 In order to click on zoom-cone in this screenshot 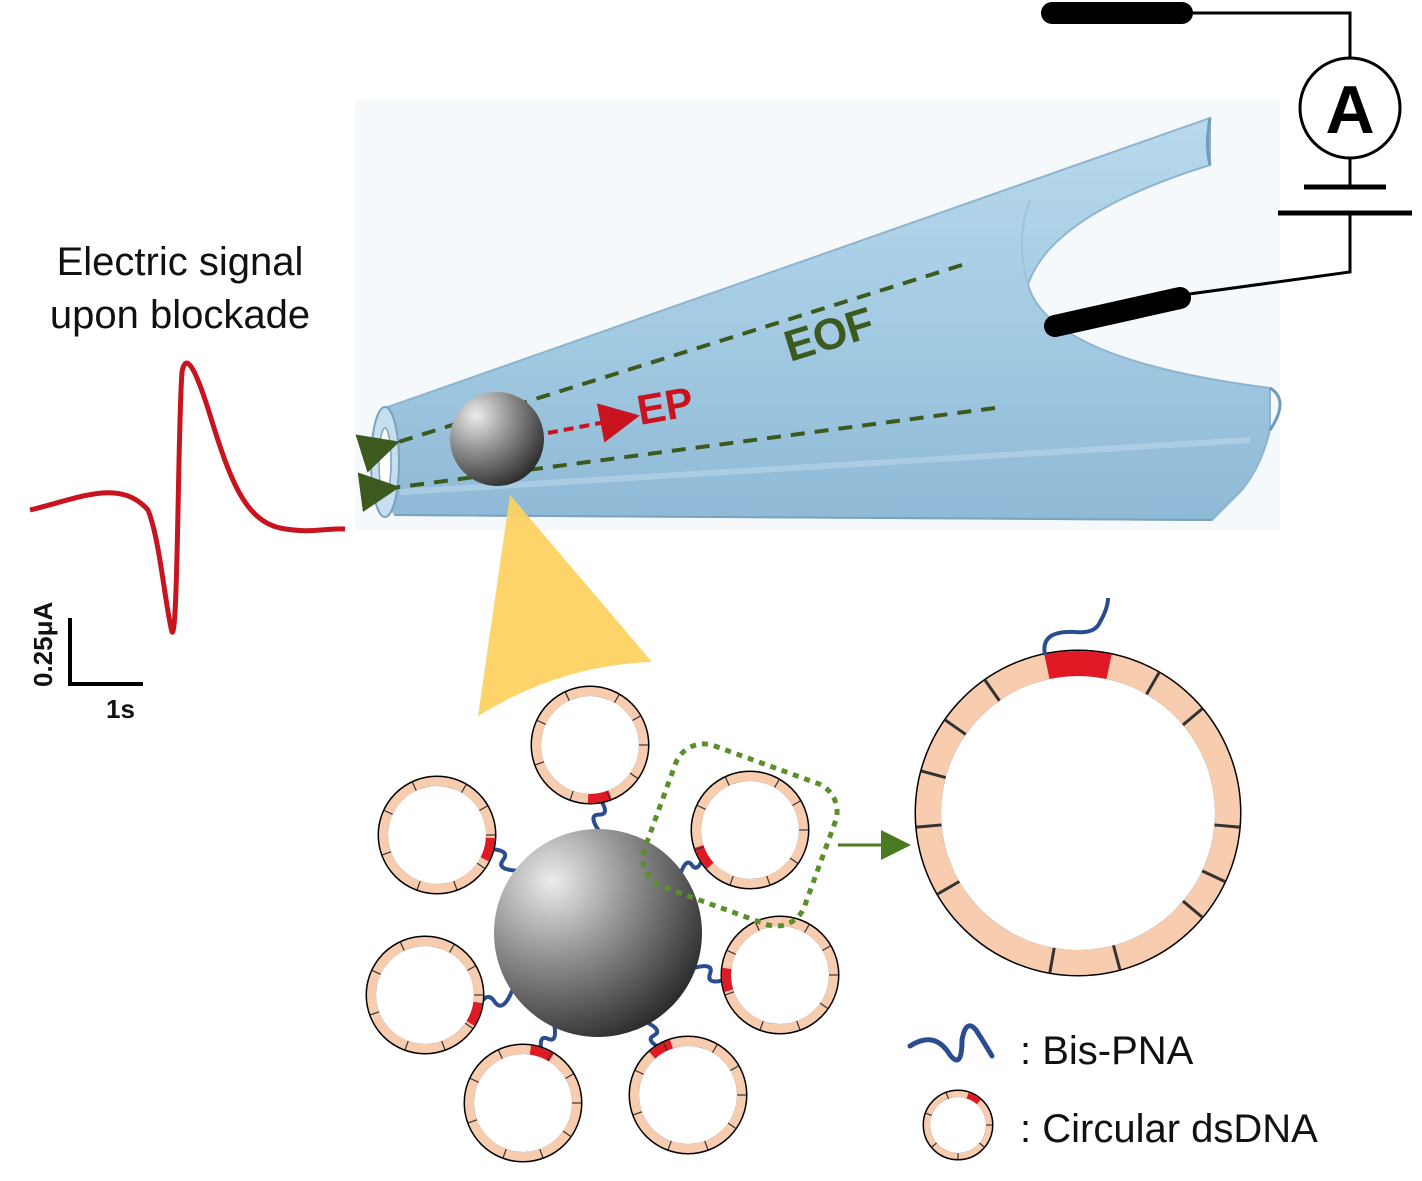, I will do `click(565, 605)`.